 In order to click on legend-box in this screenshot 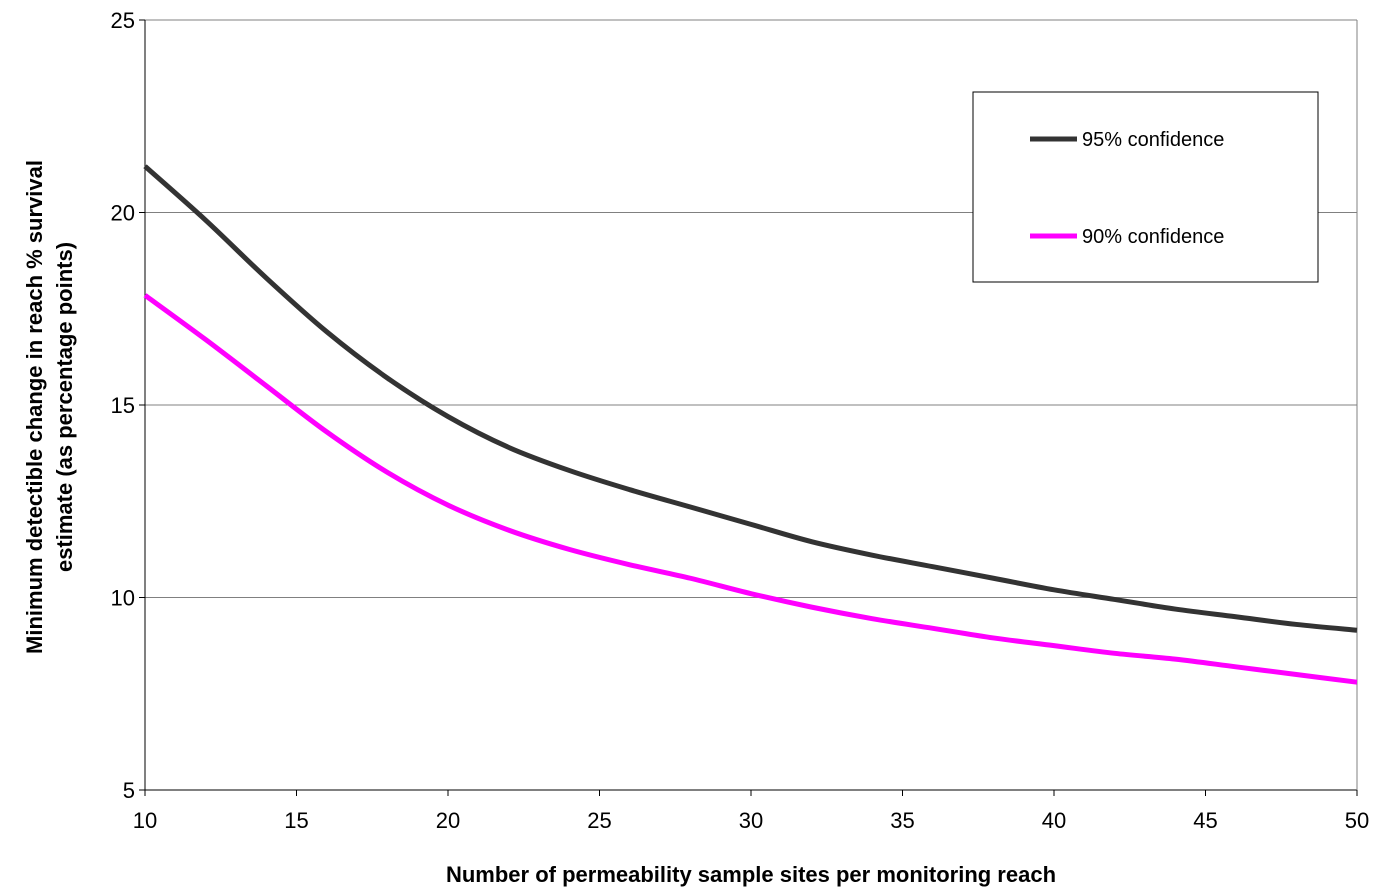, I will do `click(1145, 187)`.